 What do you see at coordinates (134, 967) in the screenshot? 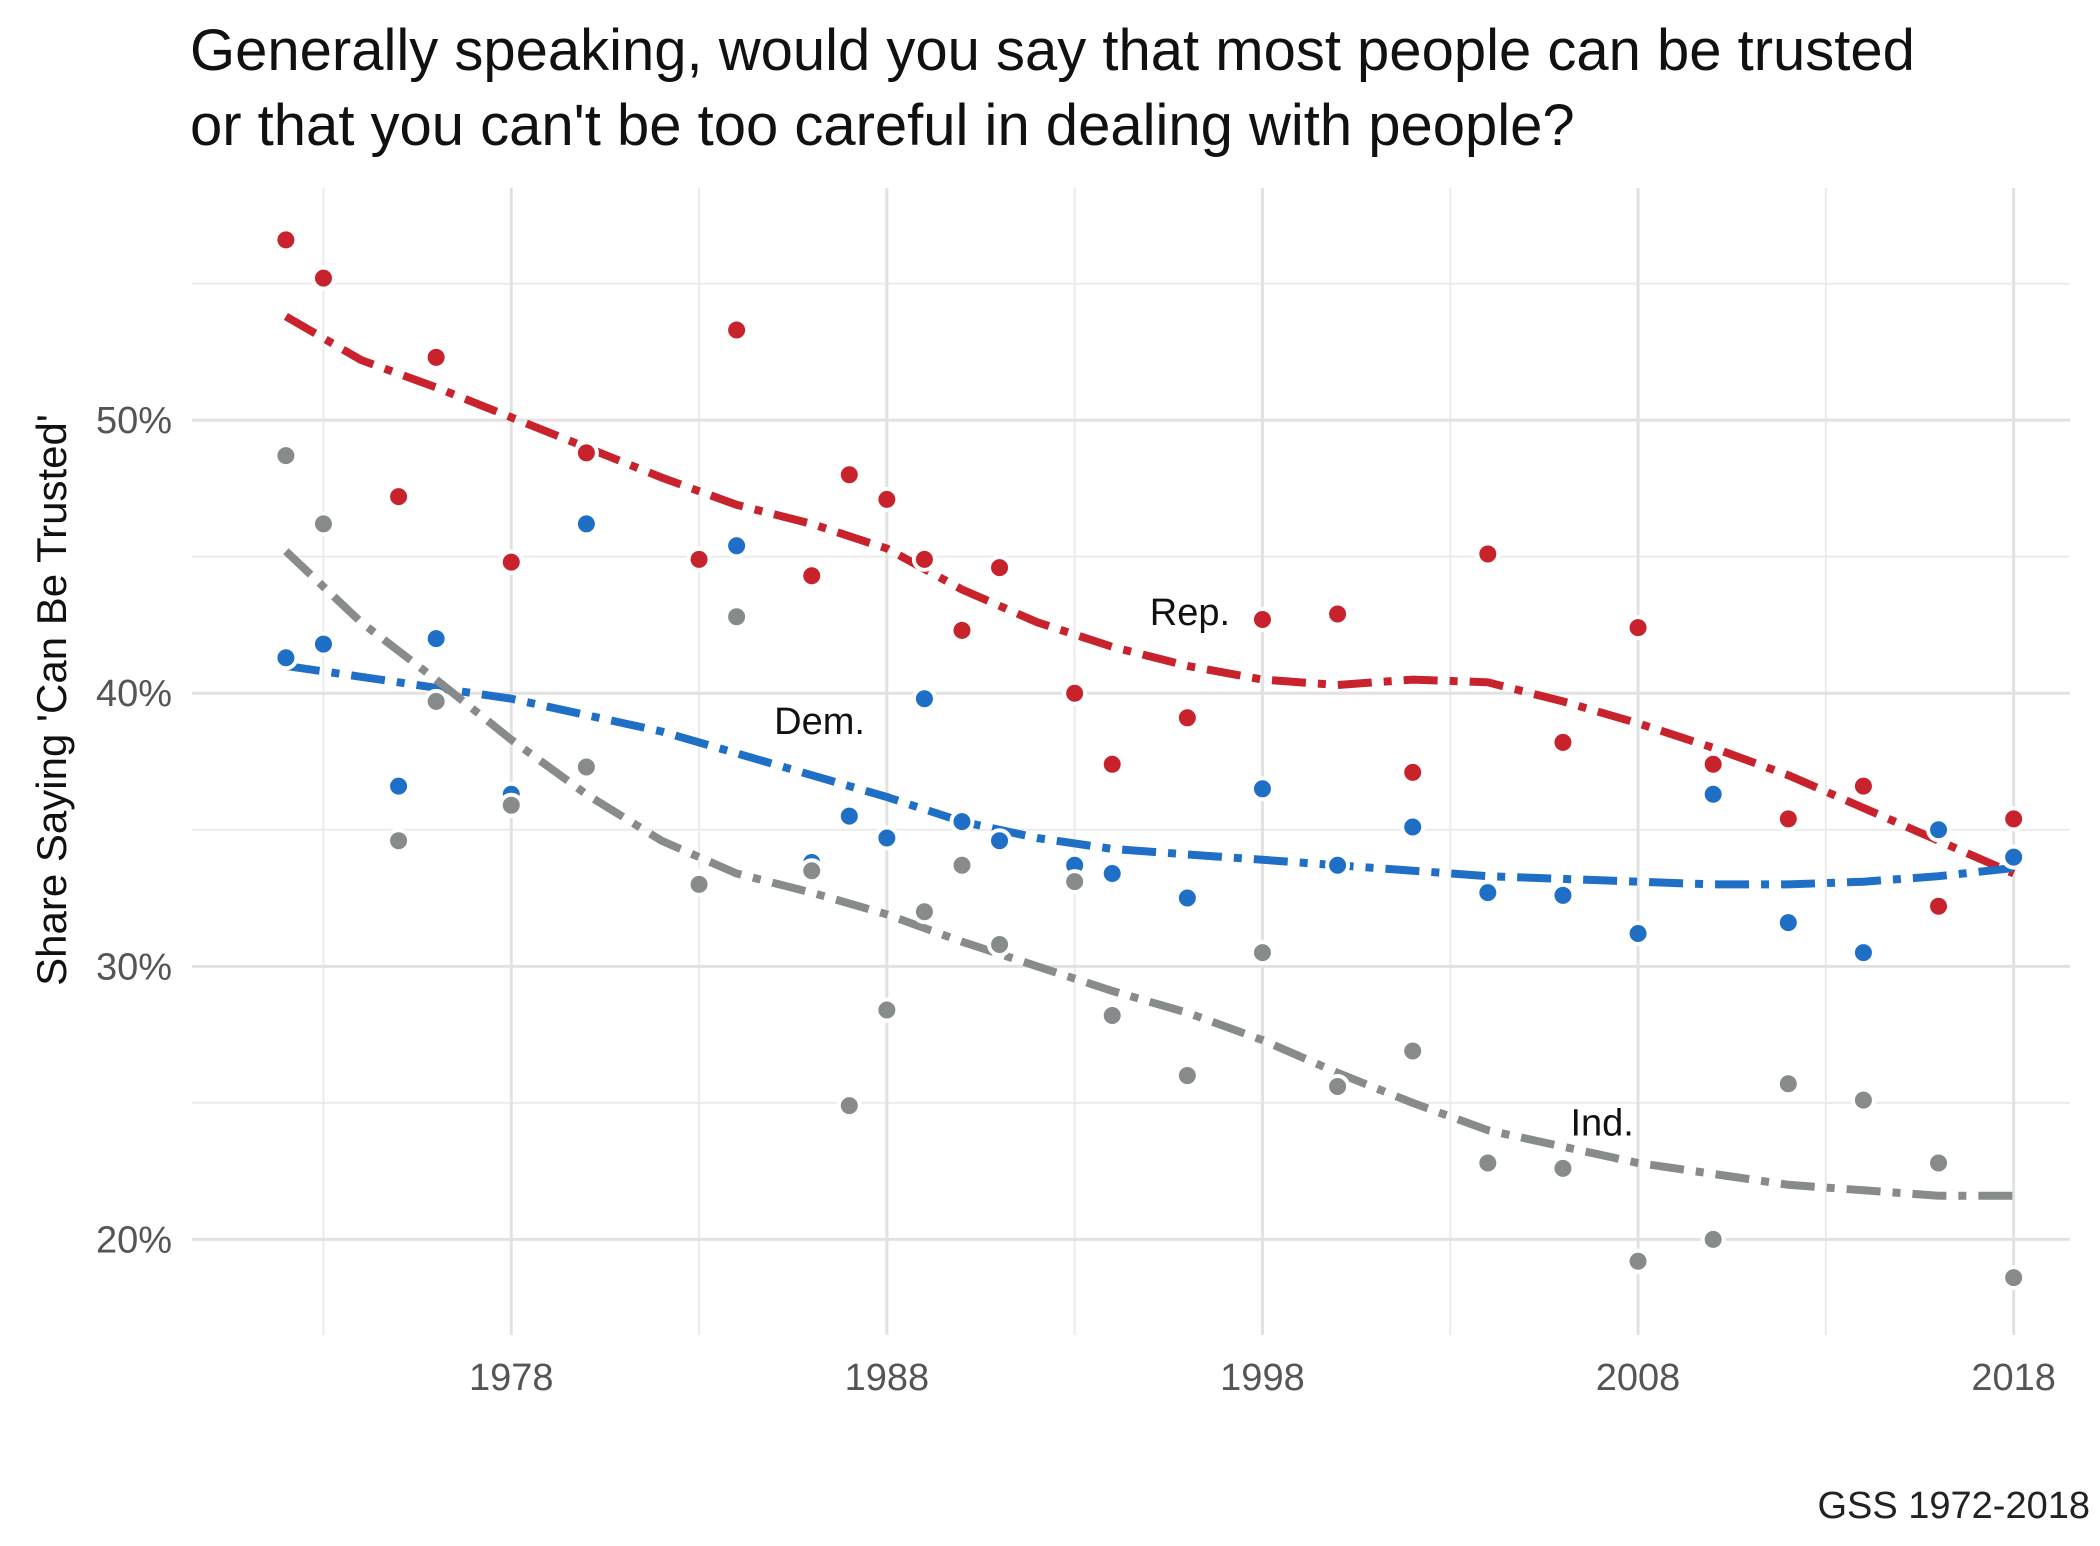
I see `y-tick-label: 30%` at bounding box center [134, 967].